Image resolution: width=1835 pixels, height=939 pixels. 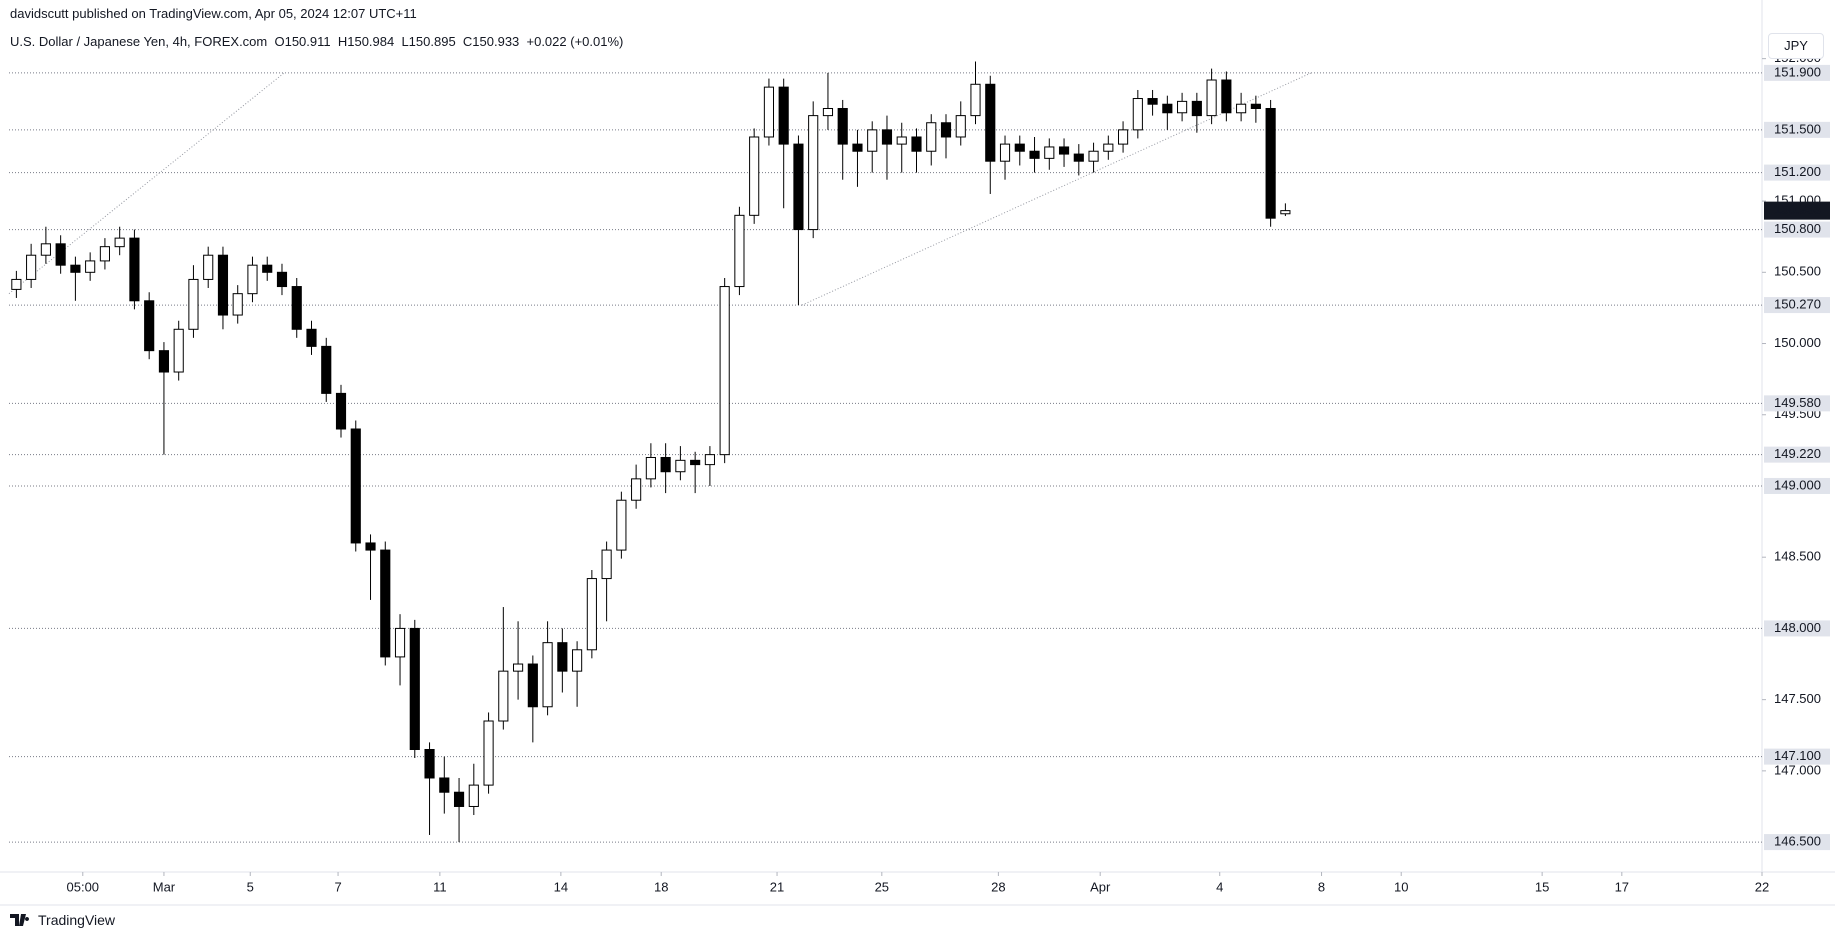 I want to click on last-price-label: 150.933, so click(x=1797, y=209).